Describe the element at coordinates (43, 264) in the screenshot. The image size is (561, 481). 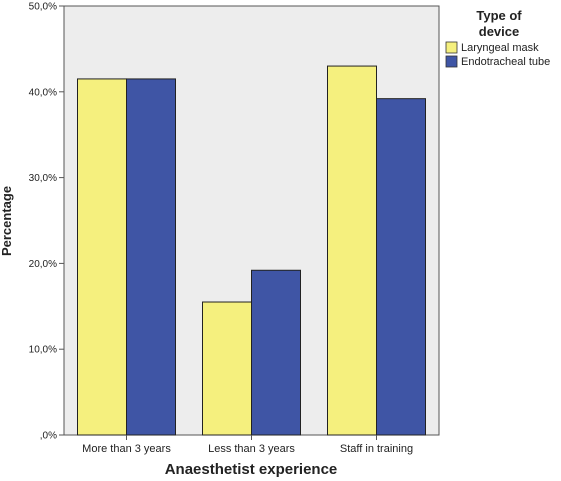
I see `y-tick-label: 20,0%` at that location.